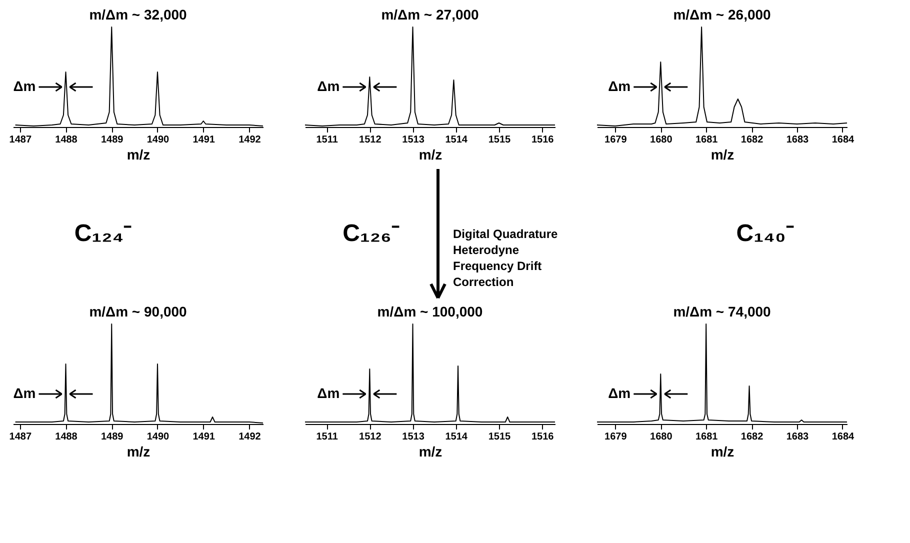  I want to click on text: Digital Quadrature Heterodyne Frequency Drift Correction, so click(505, 258).